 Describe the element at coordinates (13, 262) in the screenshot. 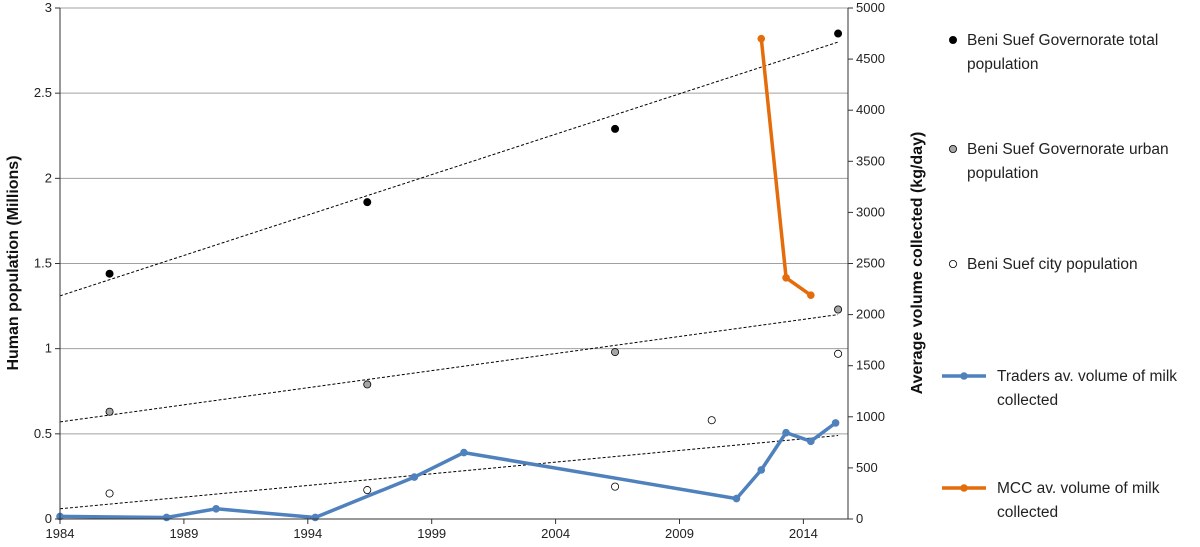

I see `y-axis-title: Human population (Millions)` at that location.